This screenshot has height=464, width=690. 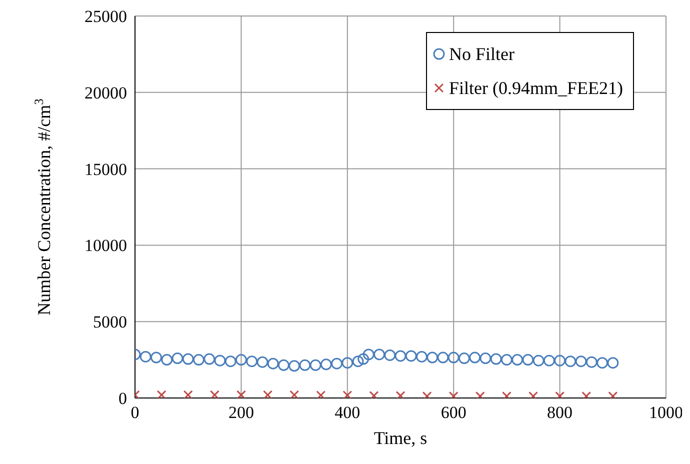 What do you see at coordinates (110, 322) in the screenshot?
I see `y-tick-label: 5000` at bounding box center [110, 322].